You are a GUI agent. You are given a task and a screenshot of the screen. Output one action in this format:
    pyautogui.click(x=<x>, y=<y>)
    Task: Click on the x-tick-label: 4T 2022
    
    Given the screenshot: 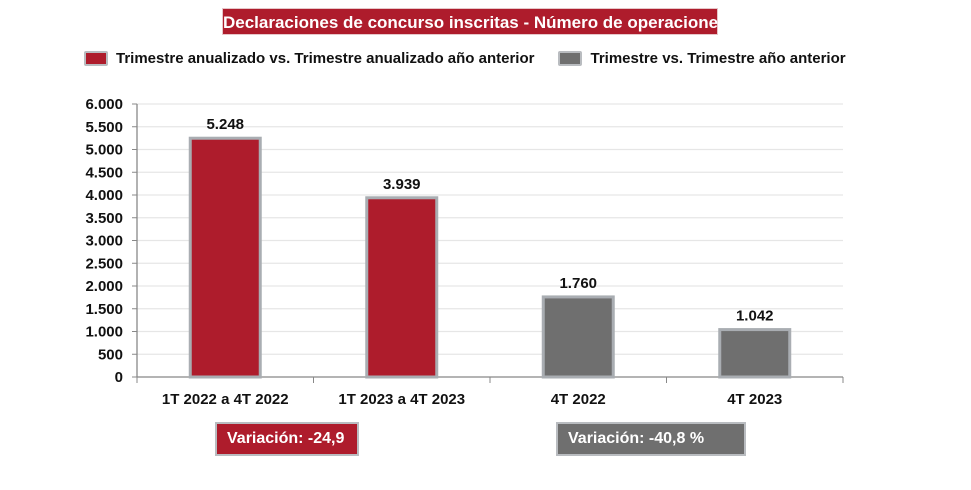 What is the action you would take?
    pyautogui.click(x=578, y=399)
    